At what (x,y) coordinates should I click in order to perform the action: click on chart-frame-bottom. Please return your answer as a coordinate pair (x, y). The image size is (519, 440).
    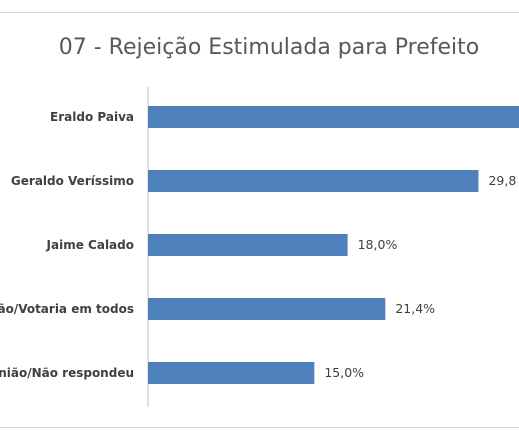
    Looking at the image, I should click on (259, 427).